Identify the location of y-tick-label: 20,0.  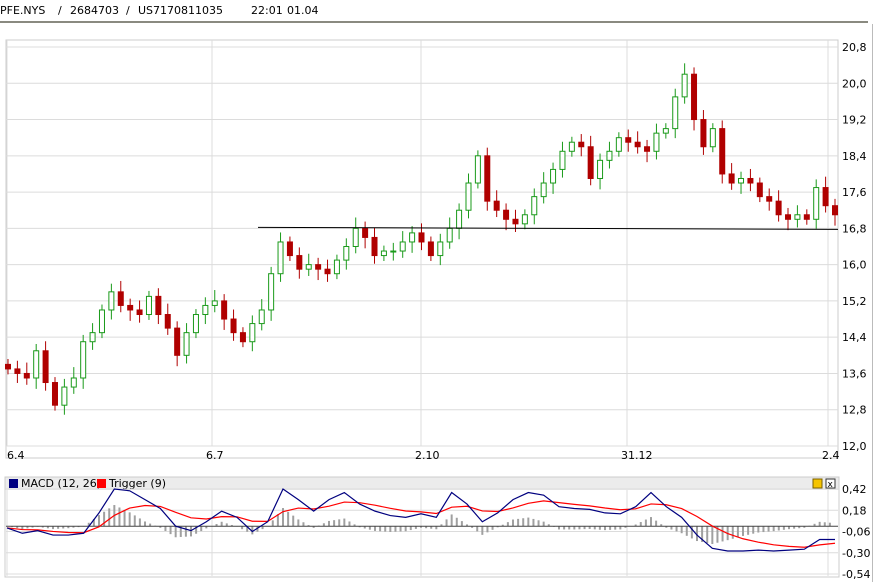
(854, 83).